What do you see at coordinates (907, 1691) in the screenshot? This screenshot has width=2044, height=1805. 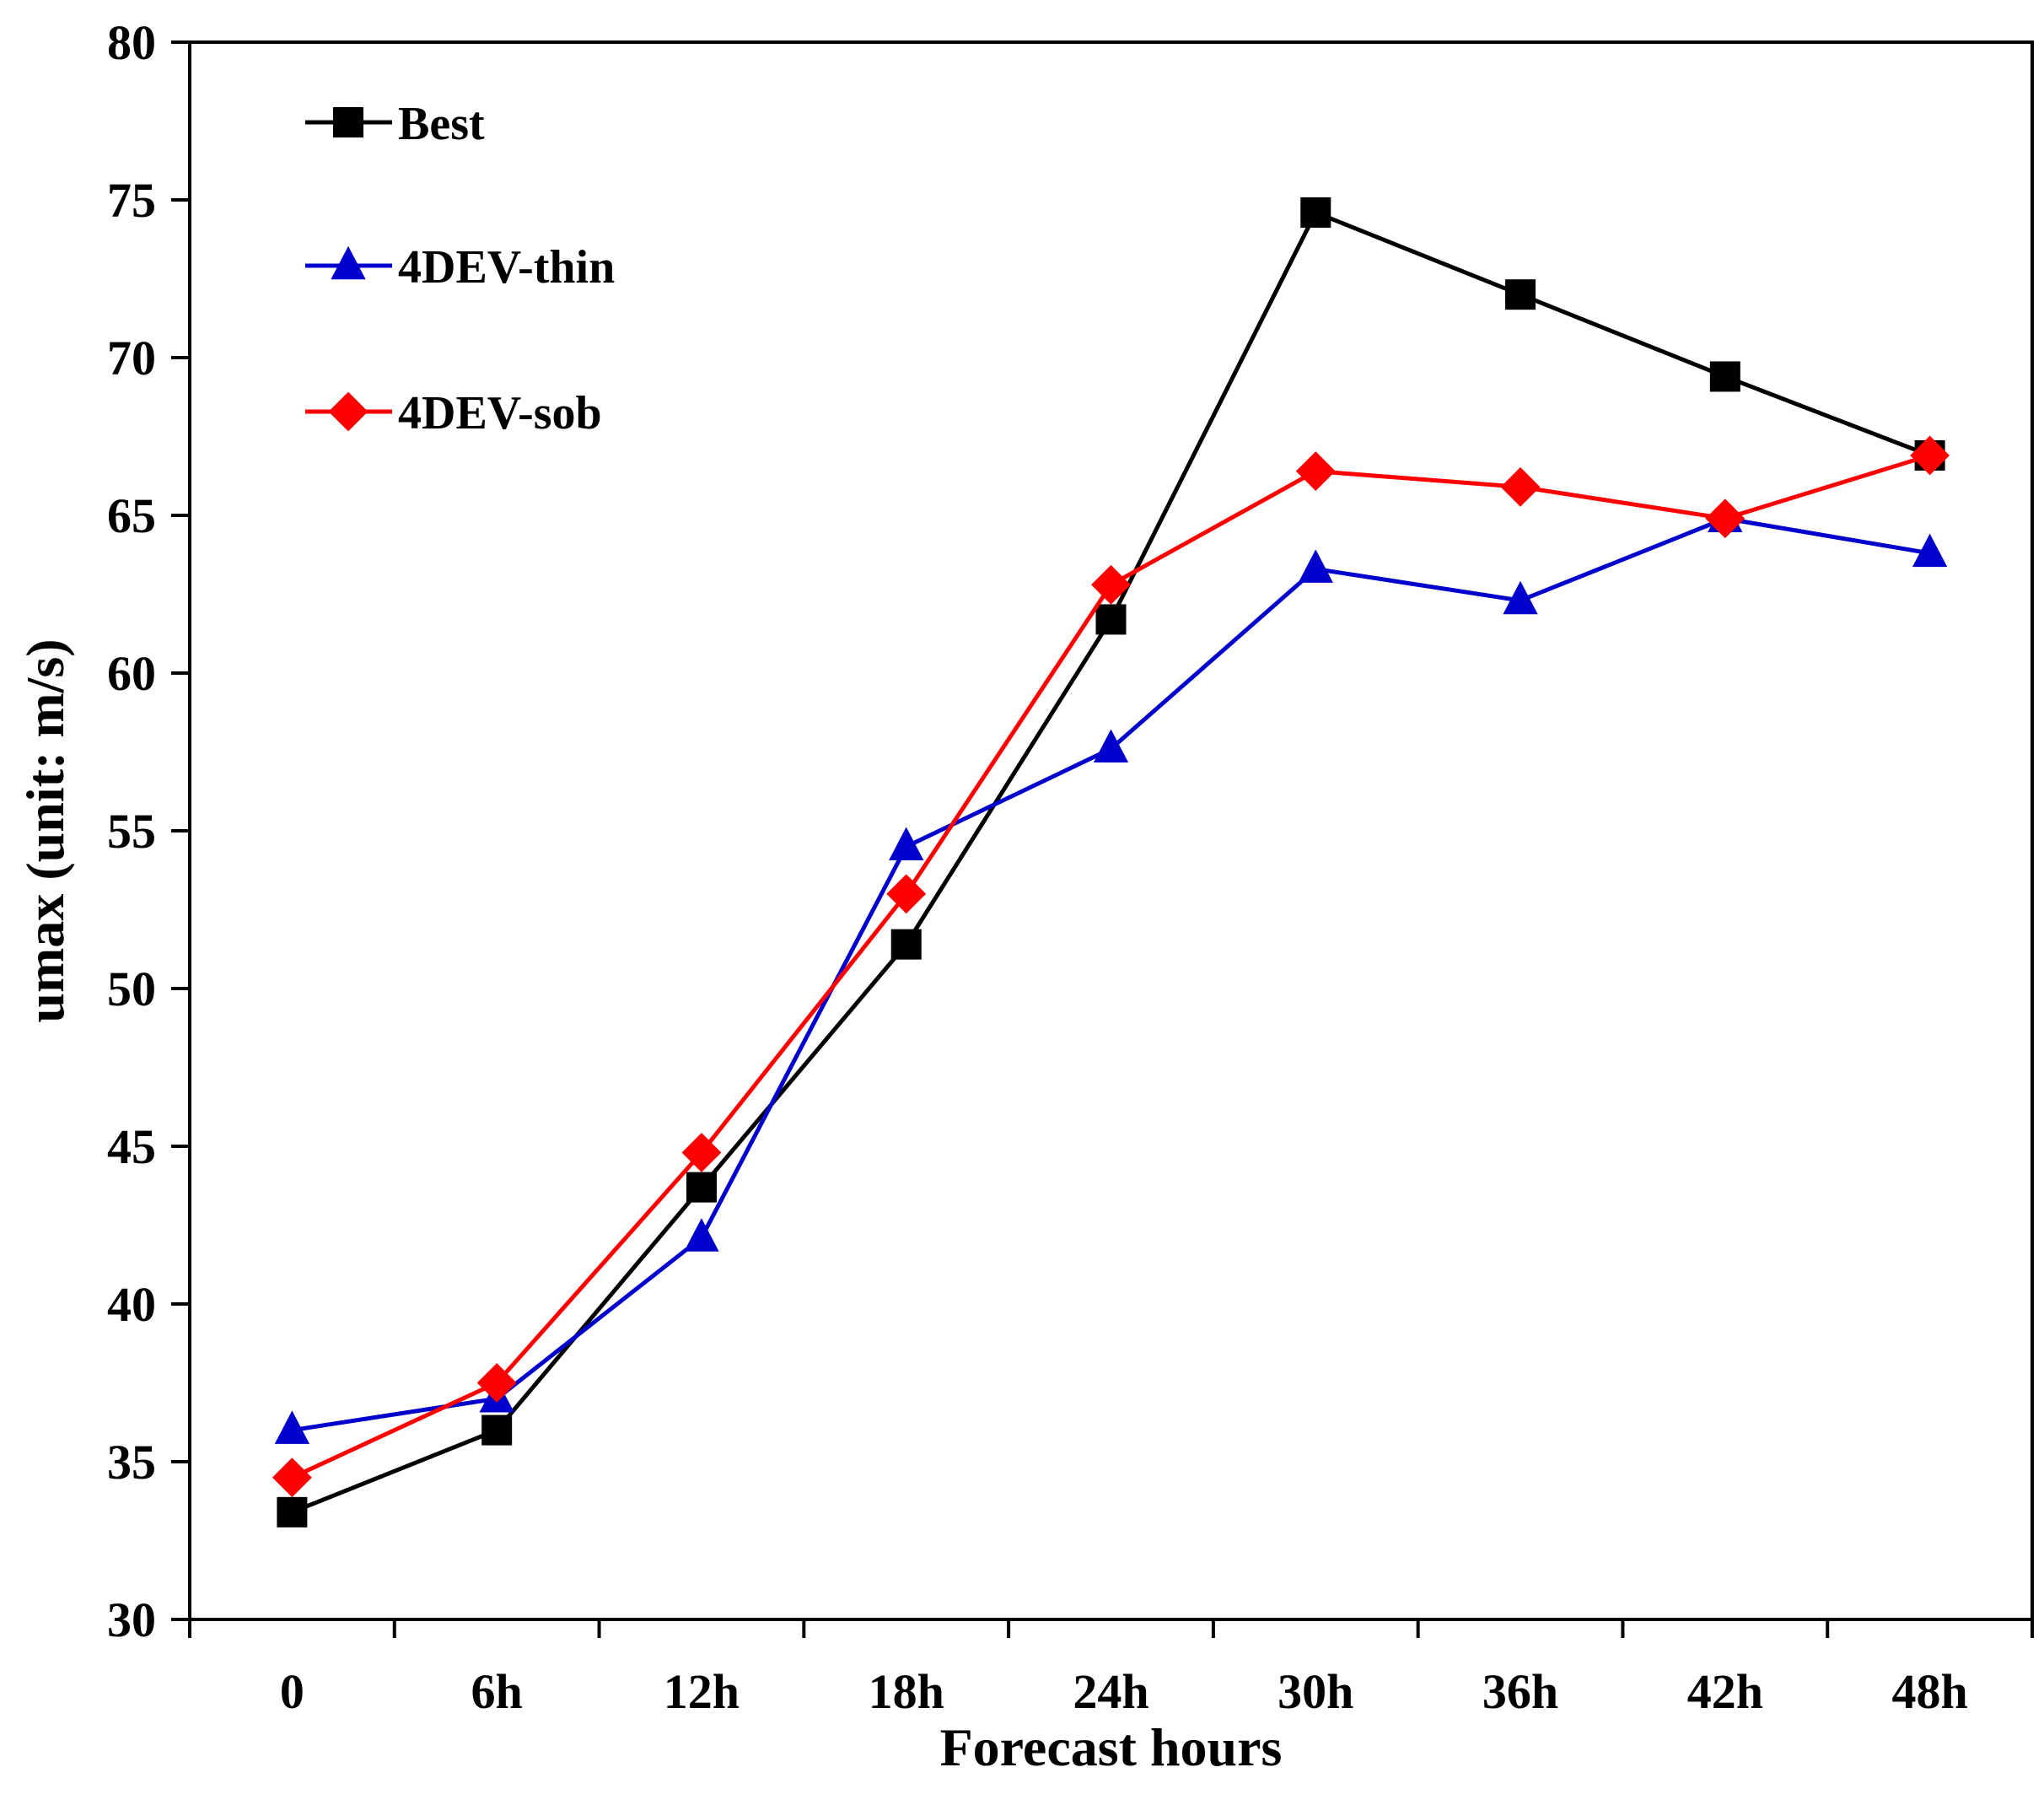 I see `x-tick-label: 18h` at bounding box center [907, 1691].